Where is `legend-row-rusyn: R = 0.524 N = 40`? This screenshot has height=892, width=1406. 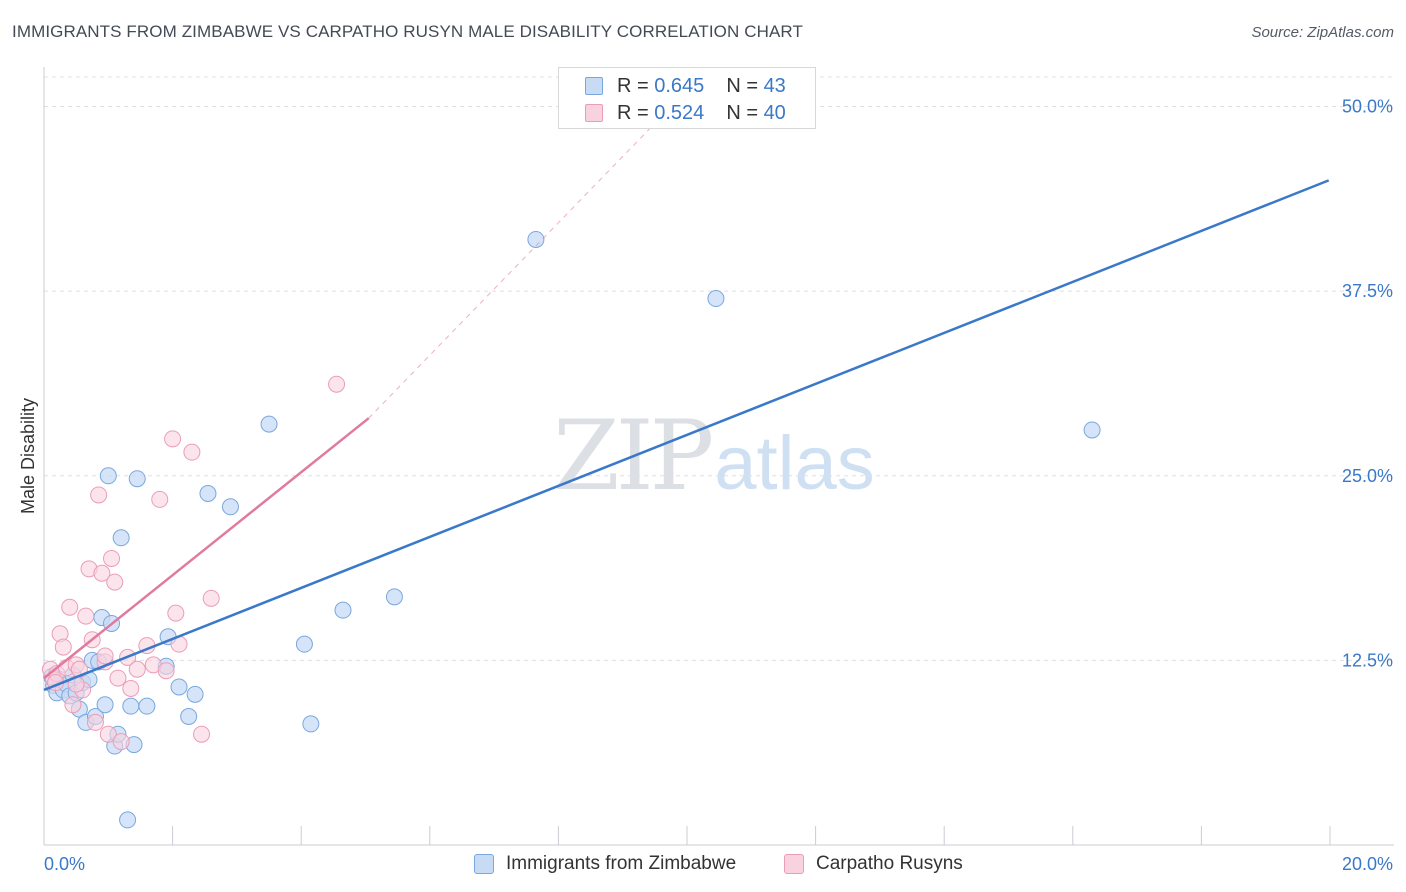 legend-row-rusyn: R = 0.524 N = 40 is located at coordinates (685, 113).